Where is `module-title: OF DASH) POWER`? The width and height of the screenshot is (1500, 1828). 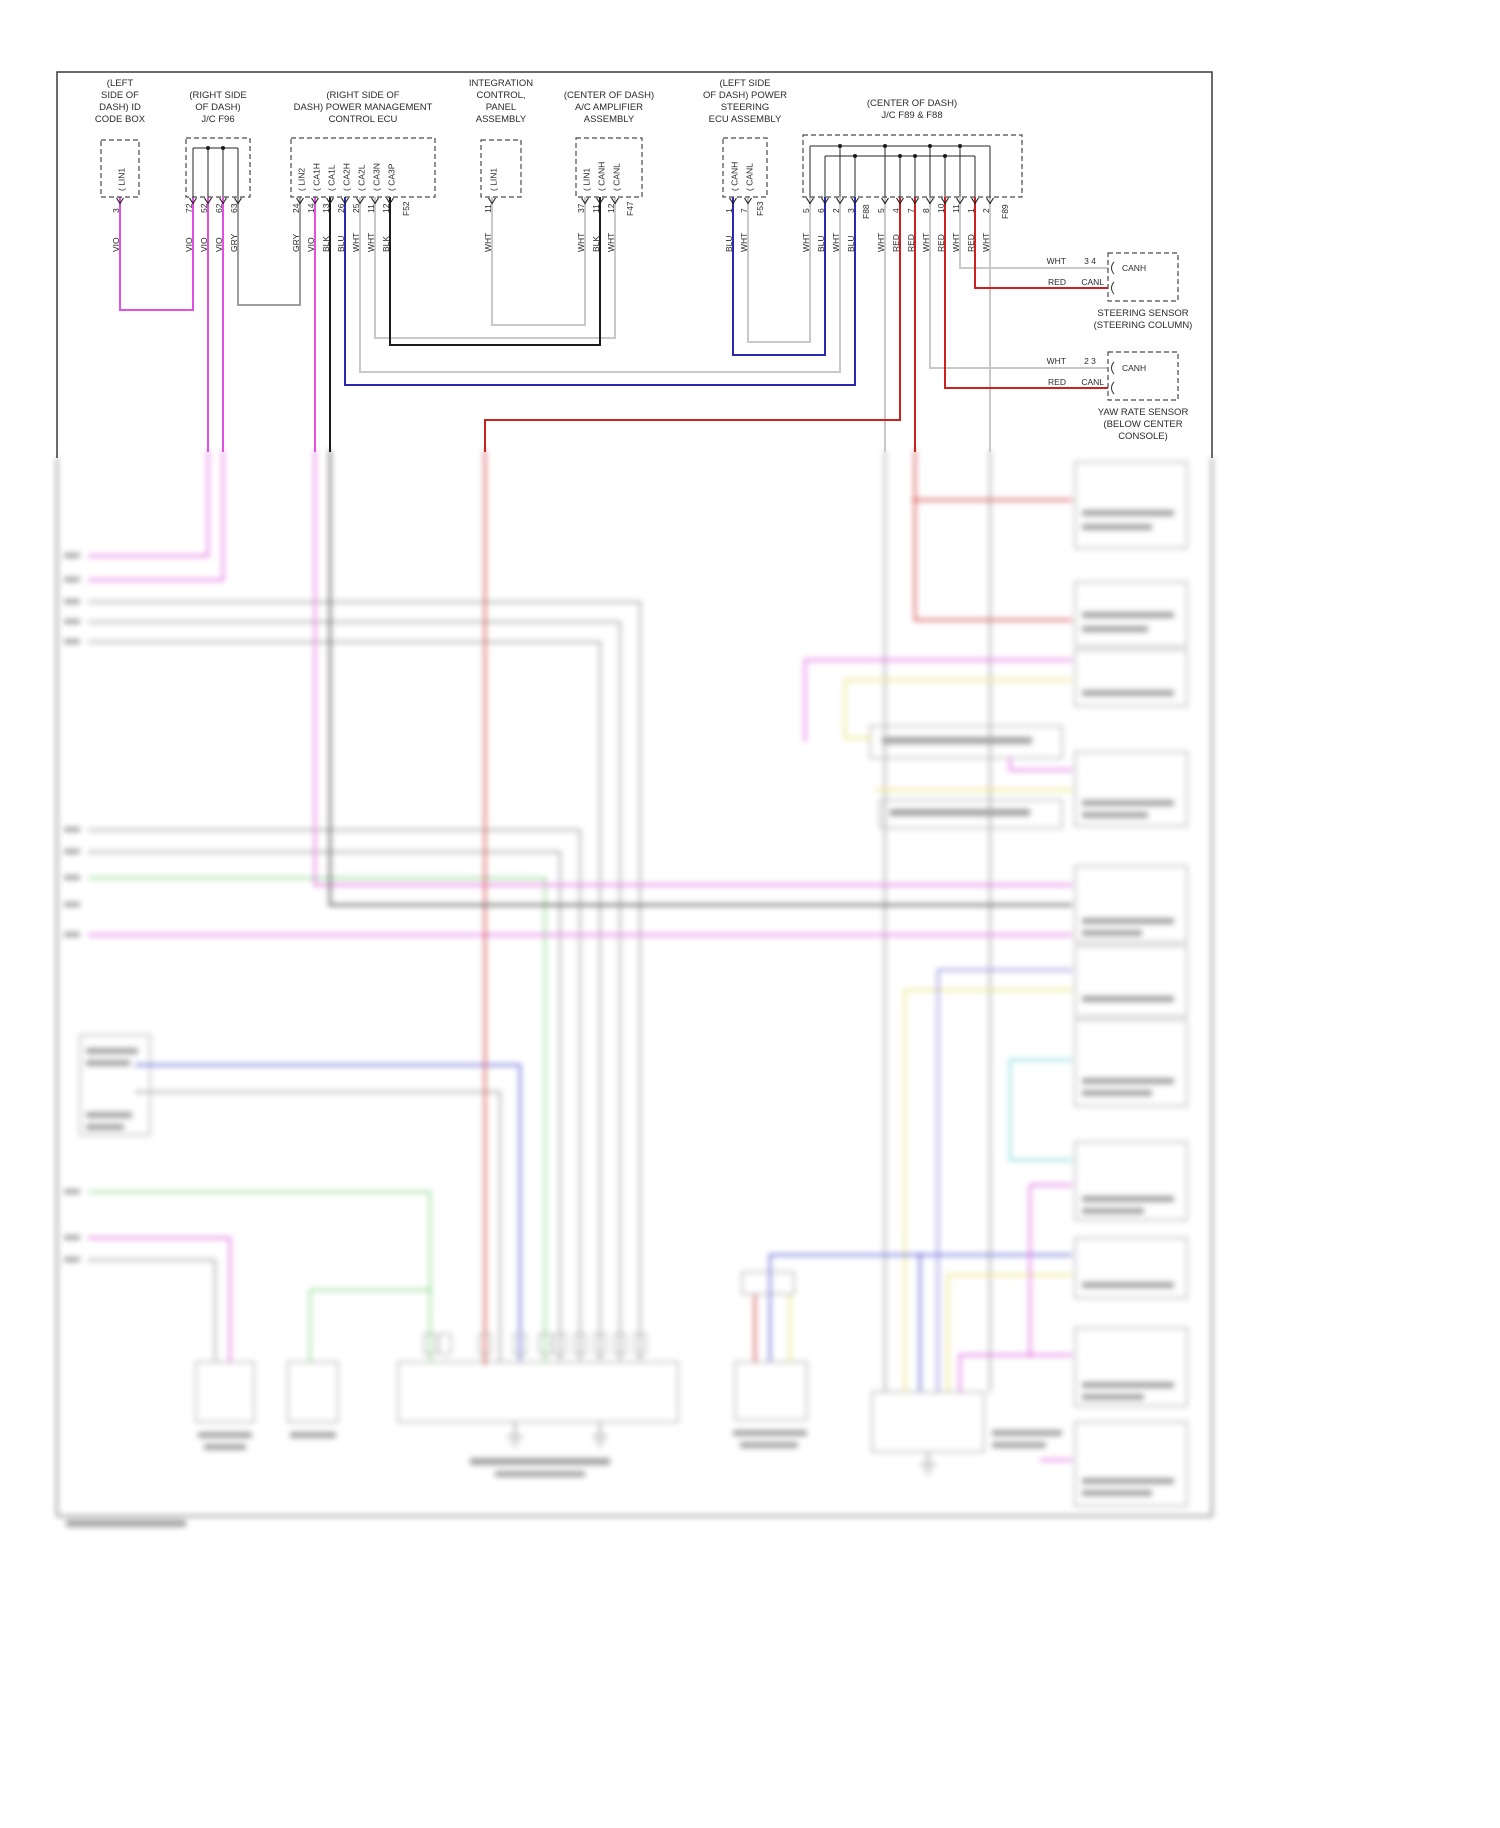 module-title: OF DASH) POWER is located at coordinates (745, 95).